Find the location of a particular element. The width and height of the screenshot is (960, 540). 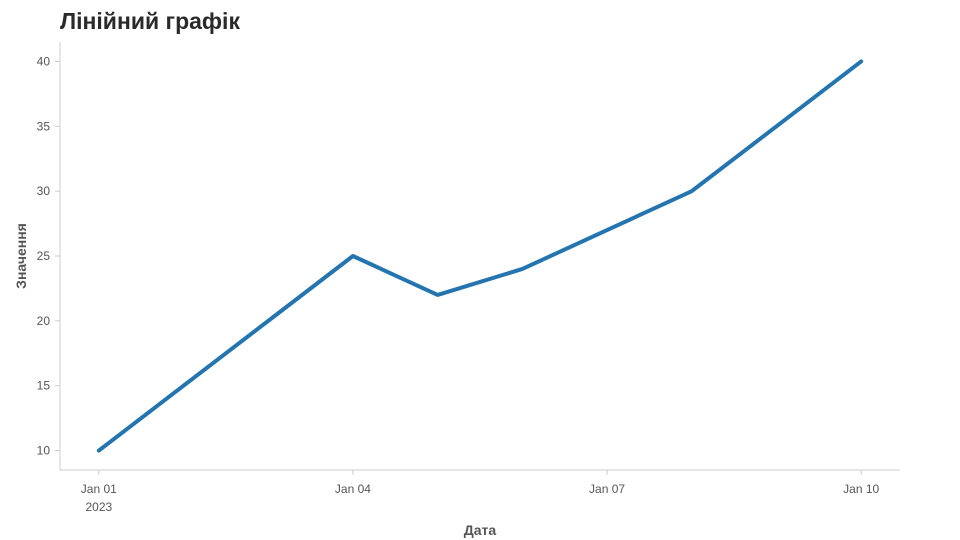

x-axis-title: Дата is located at coordinates (480, 530).